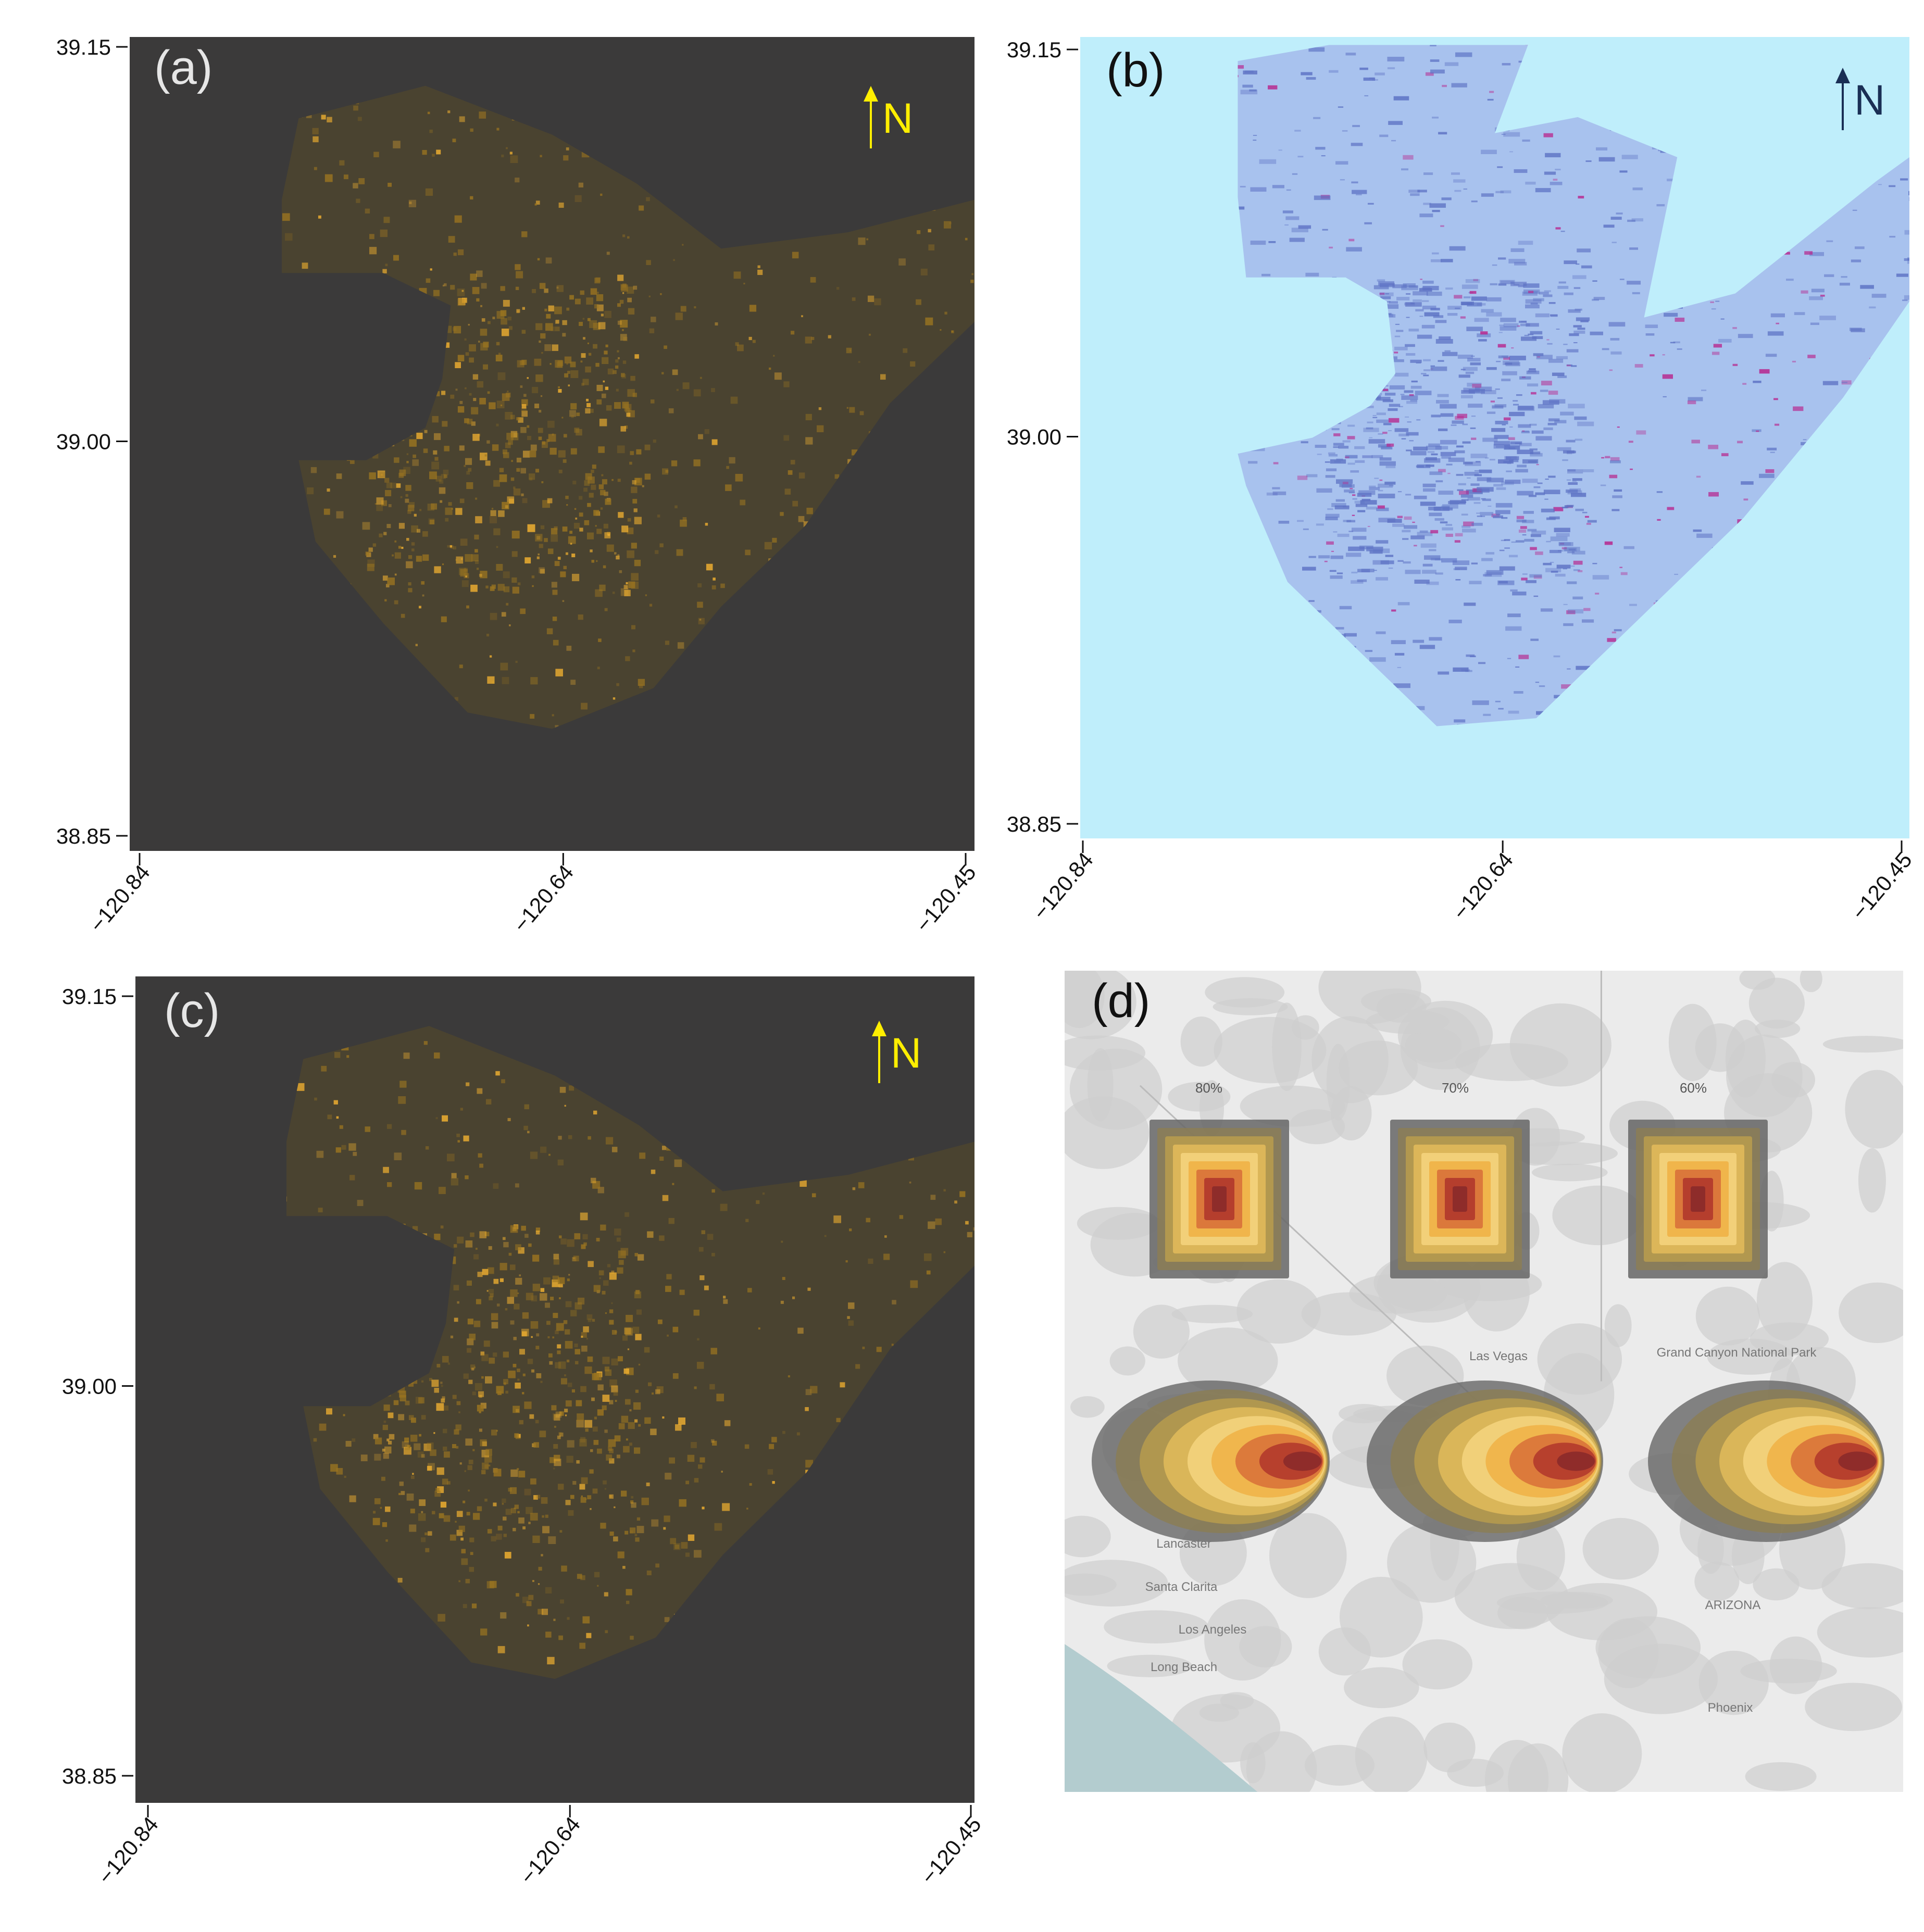 The height and width of the screenshot is (1932, 1924). I want to click on percent-label: 80%, so click(1208, 1088).